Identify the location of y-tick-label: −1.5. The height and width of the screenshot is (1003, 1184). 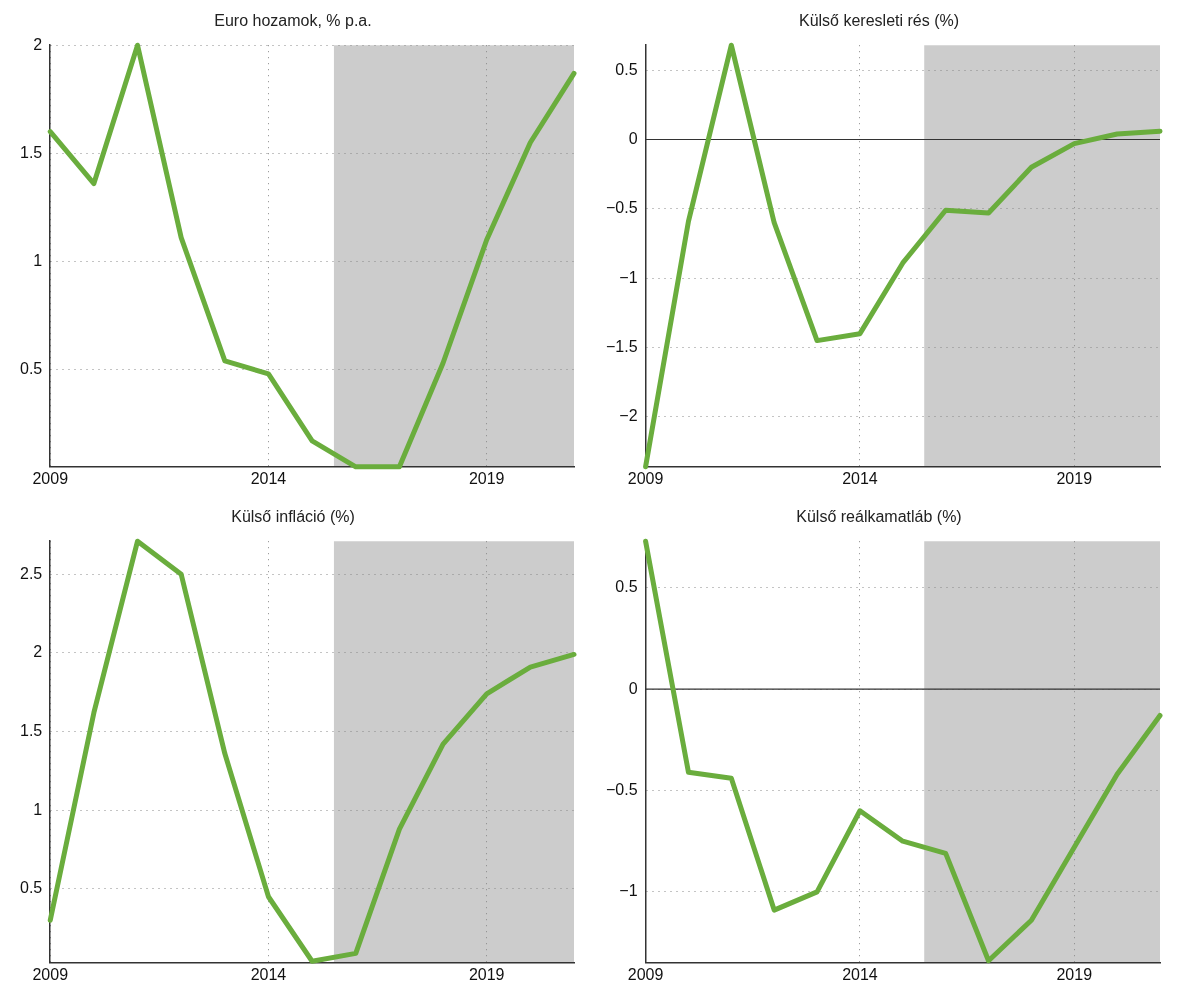
(621, 346).